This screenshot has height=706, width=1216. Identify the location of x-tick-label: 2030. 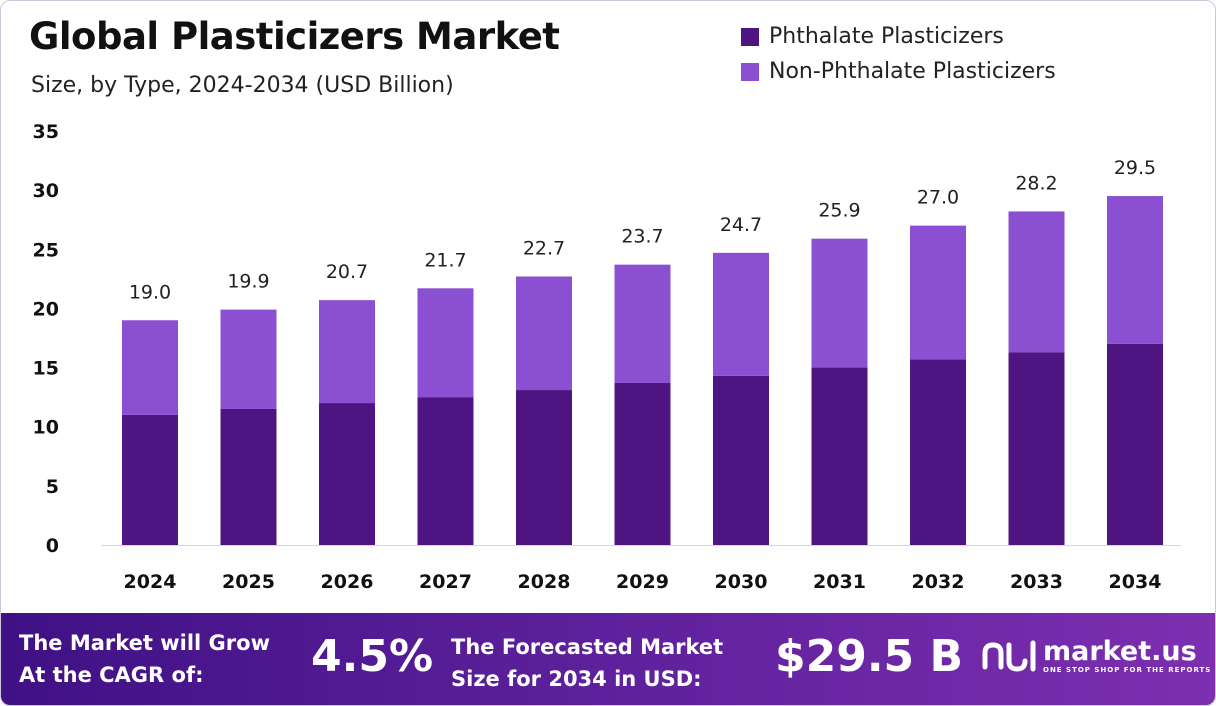
(741, 582).